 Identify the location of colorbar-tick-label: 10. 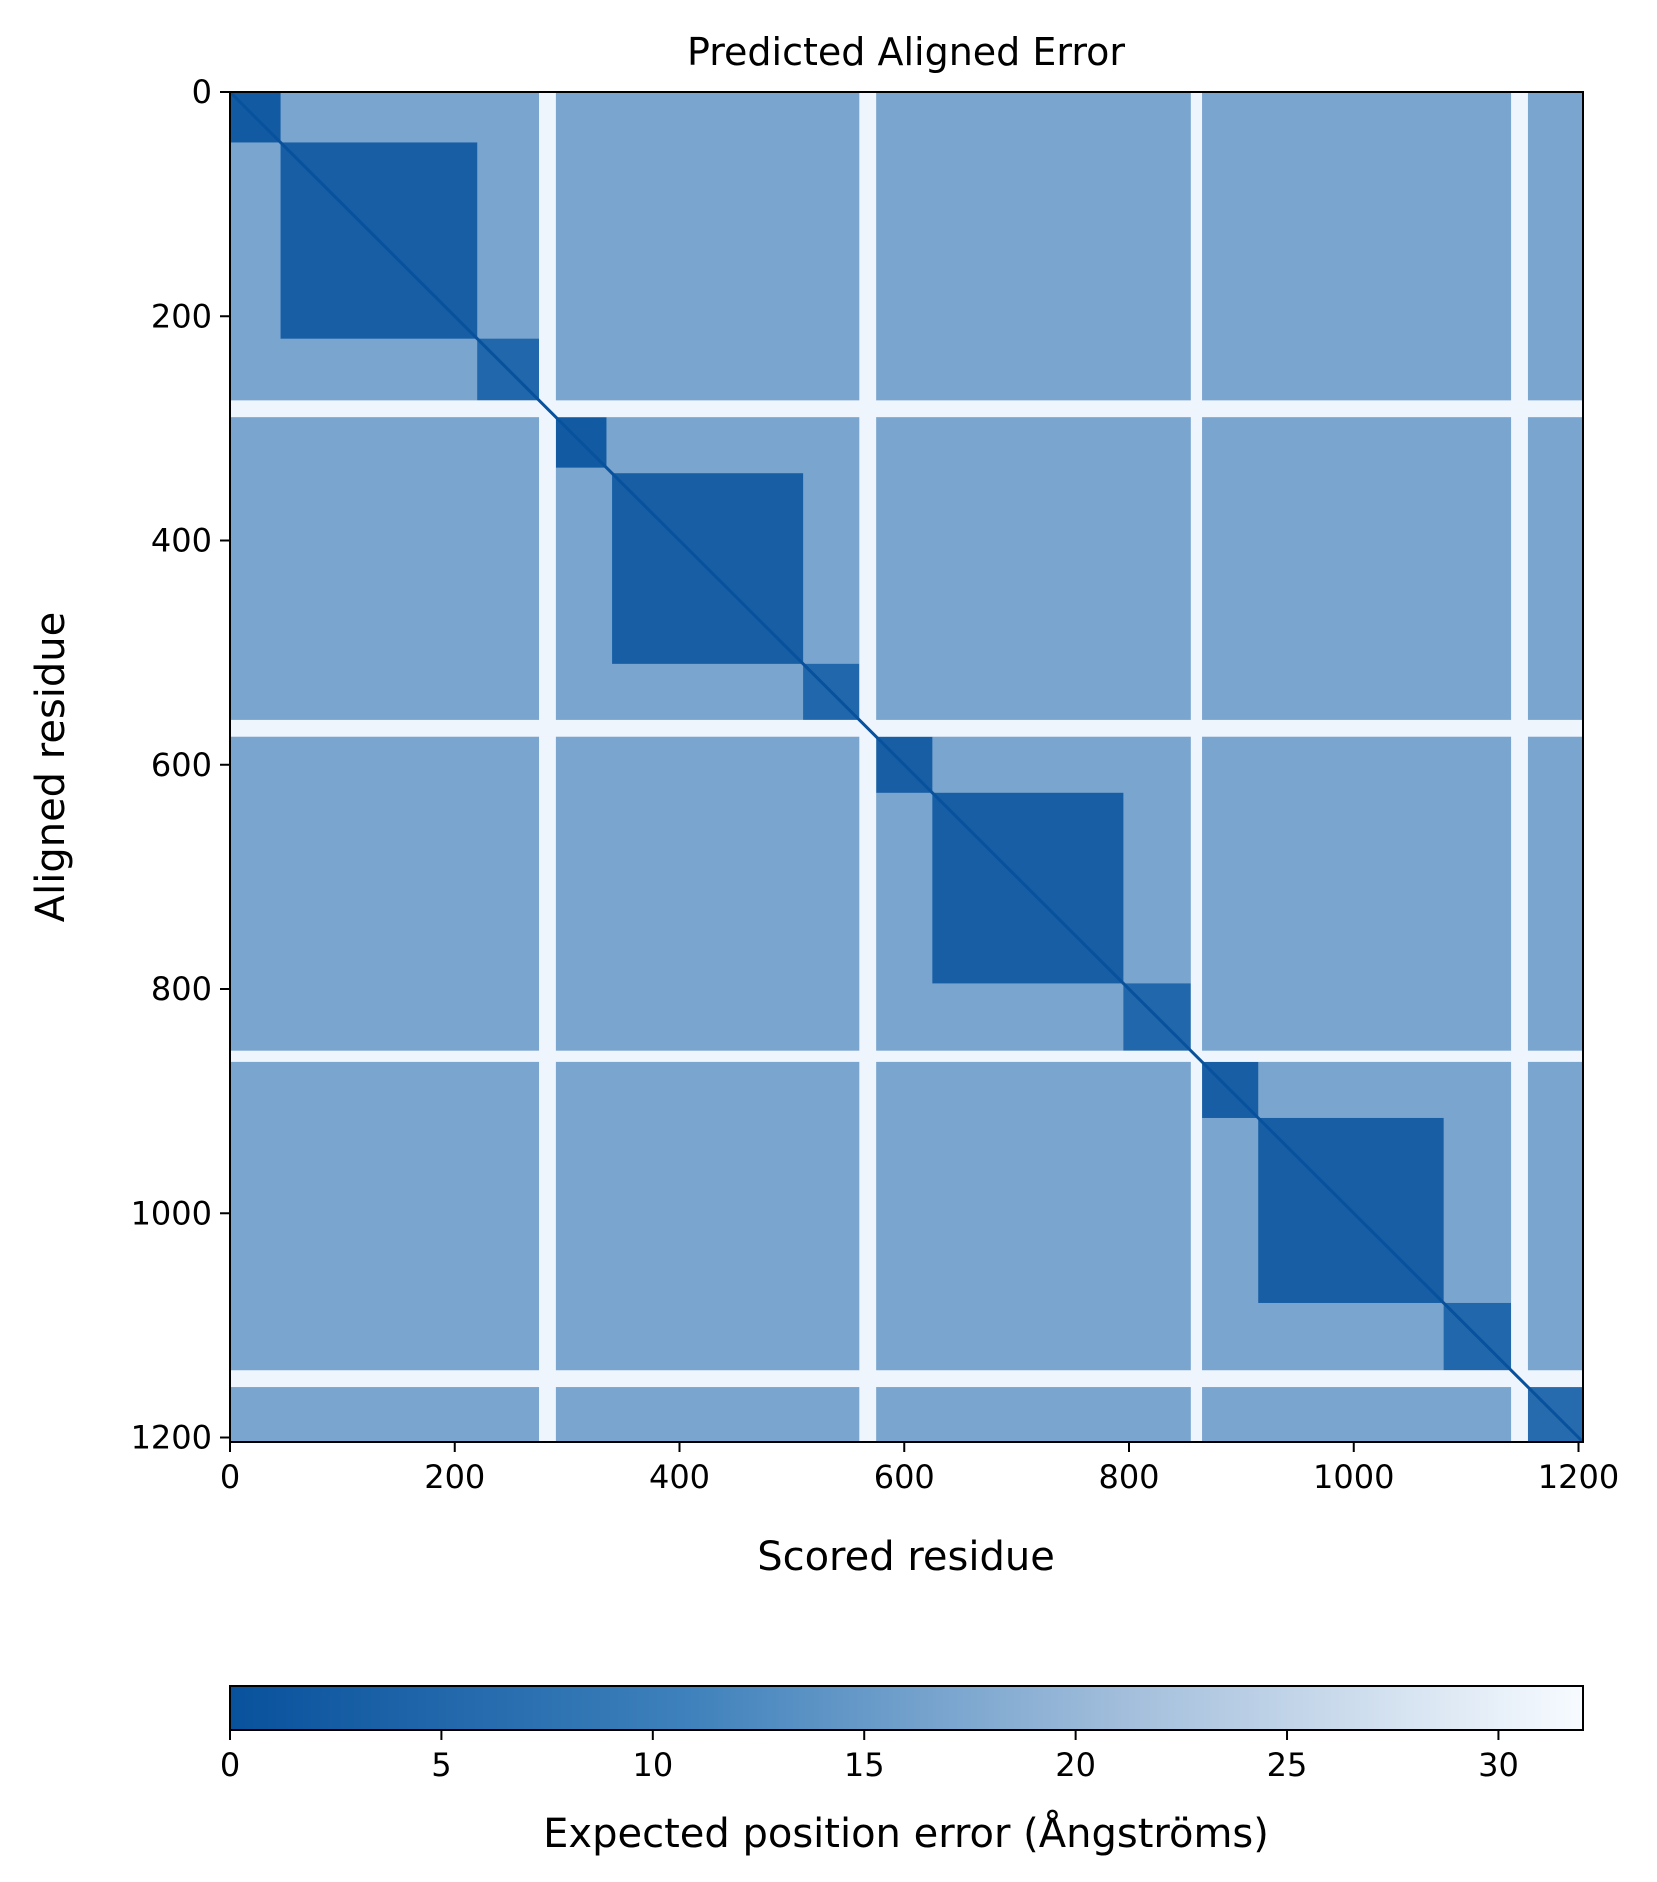
(652, 1765).